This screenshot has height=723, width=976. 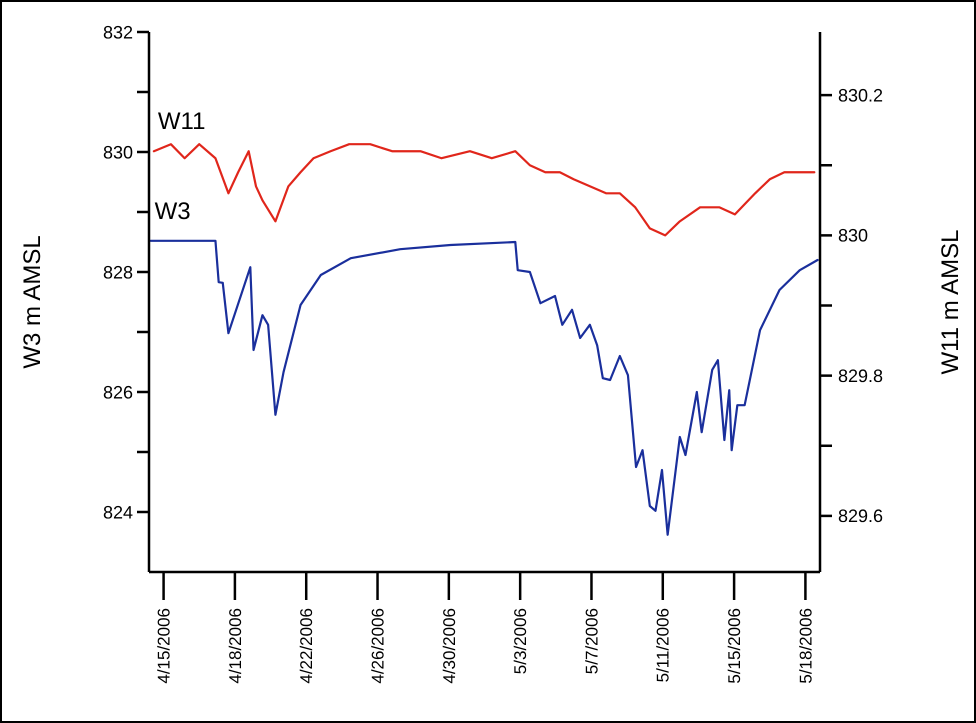 What do you see at coordinates (861, 95) in the screenshot?
I see `y2-tick-label: 830.2` at bounding box center [861, 95].